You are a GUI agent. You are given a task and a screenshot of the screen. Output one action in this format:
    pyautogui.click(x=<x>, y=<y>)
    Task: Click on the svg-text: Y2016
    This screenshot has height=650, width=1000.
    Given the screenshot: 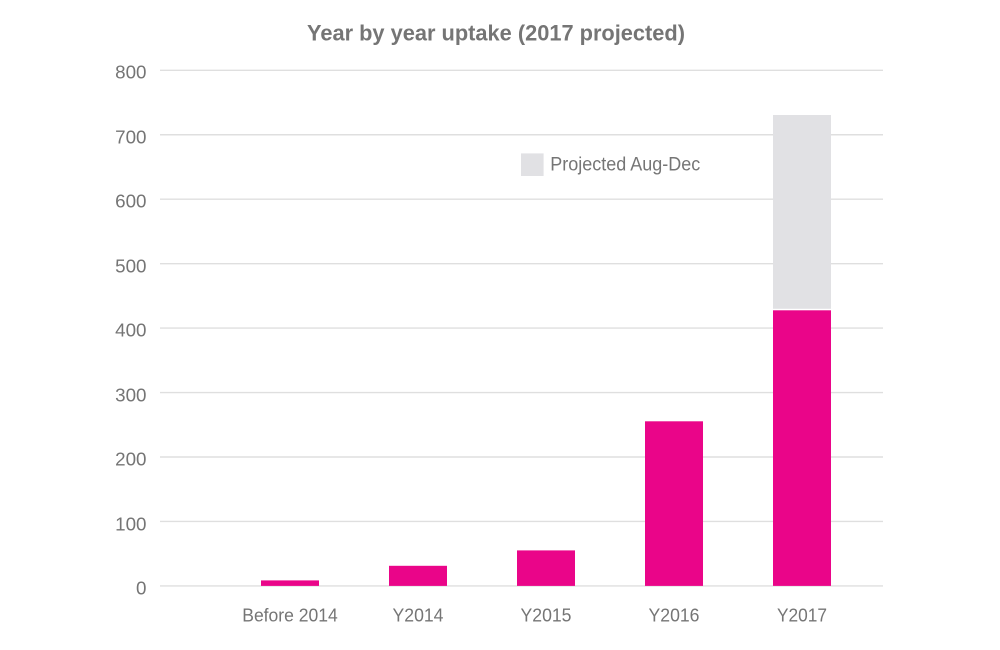 What is the action you would take?
    pyautogui.click(x=674, y=614)
    